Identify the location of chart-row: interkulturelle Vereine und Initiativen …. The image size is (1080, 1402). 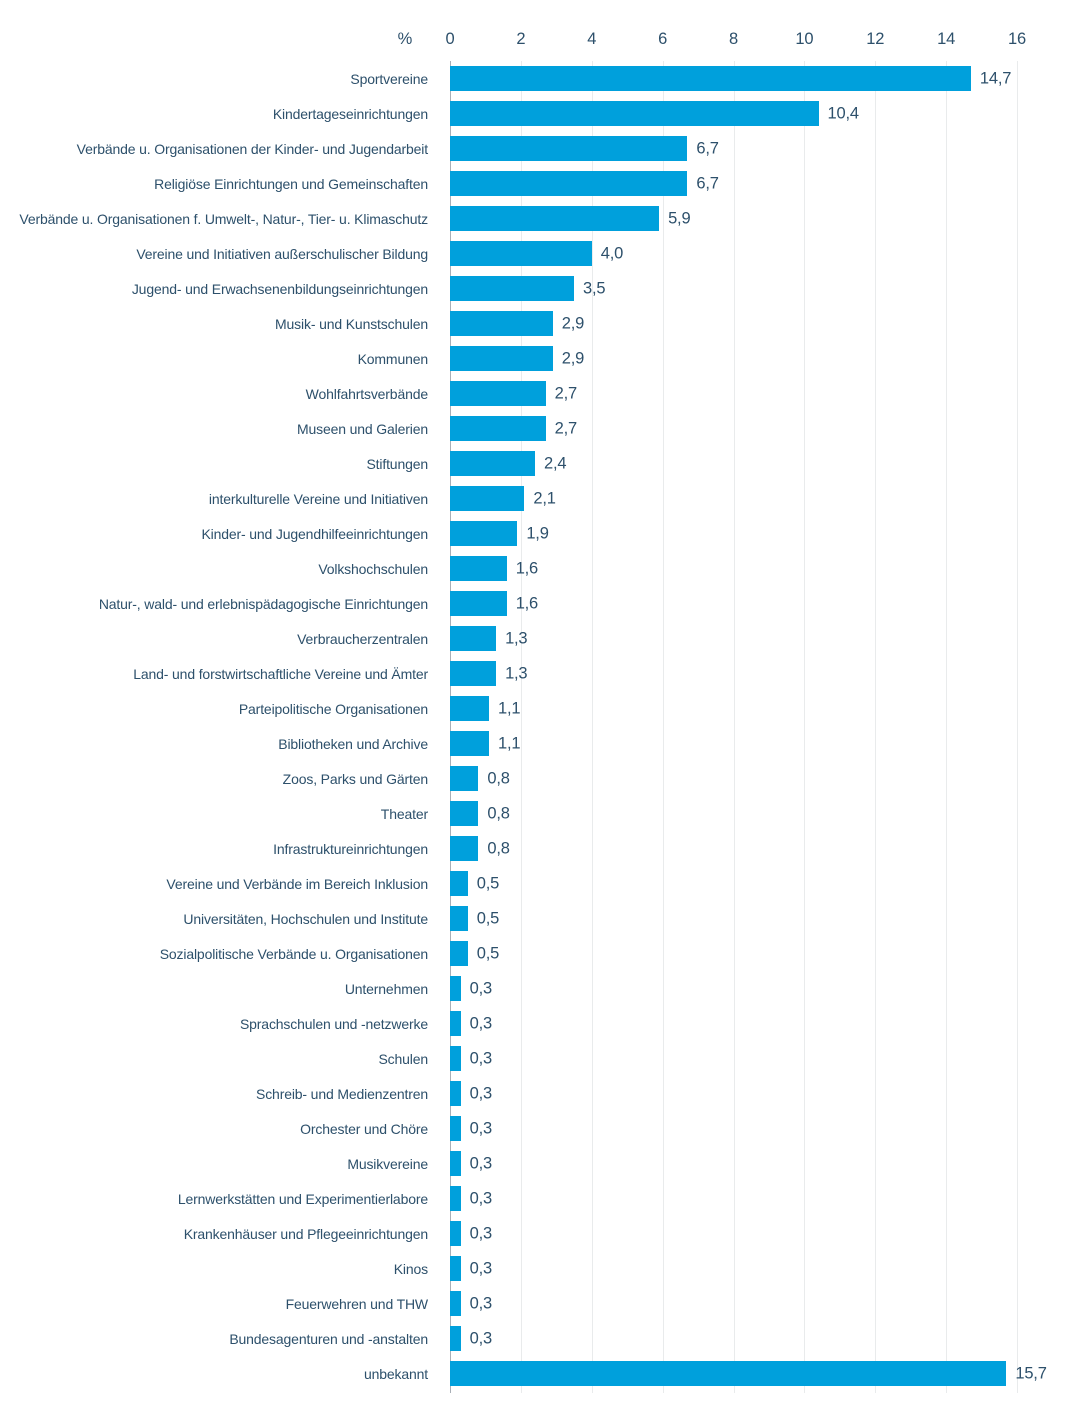
(540, 498).